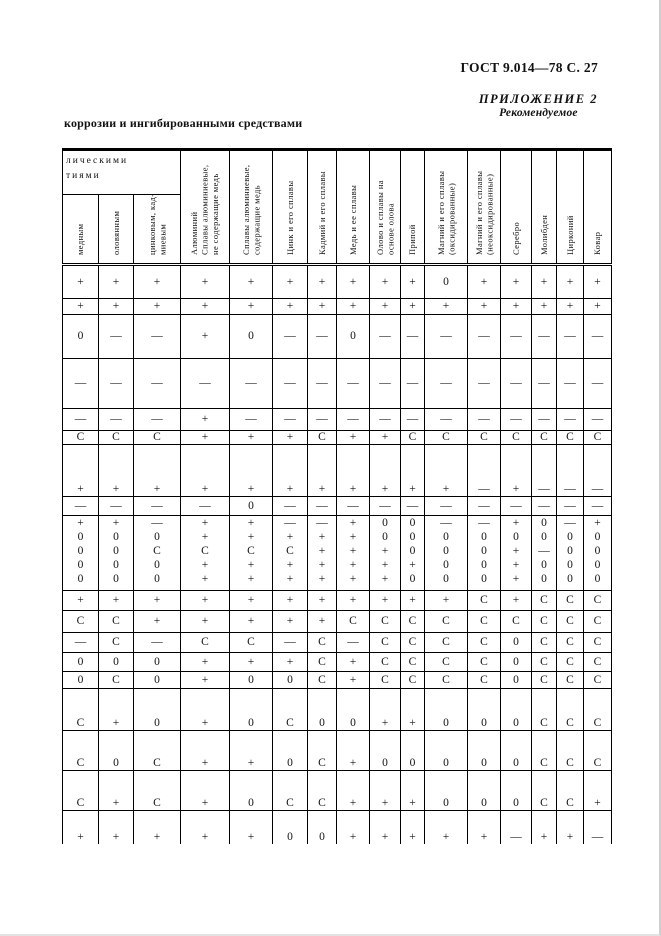 This screenshot has width=661, height=936. Describe the element at coordinates (183, 123) in the screenshot. I see `intro-text: коррозии и ингибированными средствами` at that location.